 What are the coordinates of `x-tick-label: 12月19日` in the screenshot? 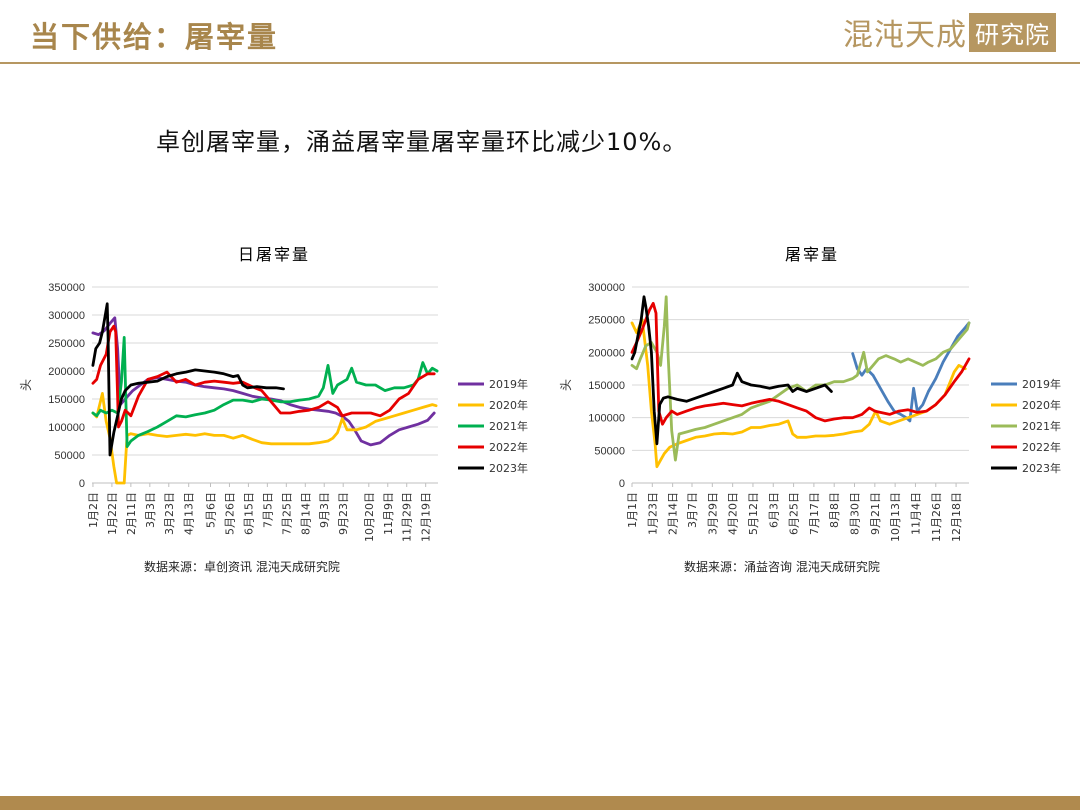 It's located at (426, 517).